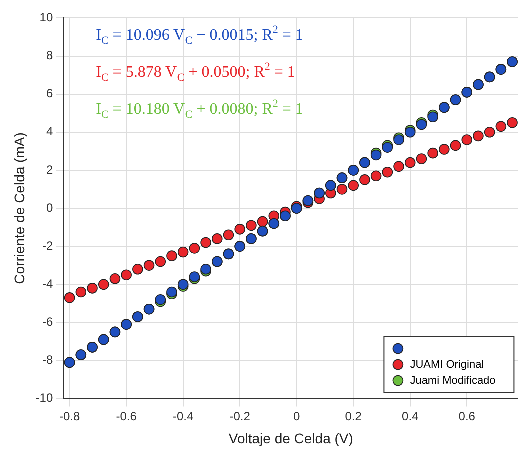  What do you see at coordinates (69, 416) in the screenshot?
I see `x-tick-label: -0.8` at bounding box center [69, 416].